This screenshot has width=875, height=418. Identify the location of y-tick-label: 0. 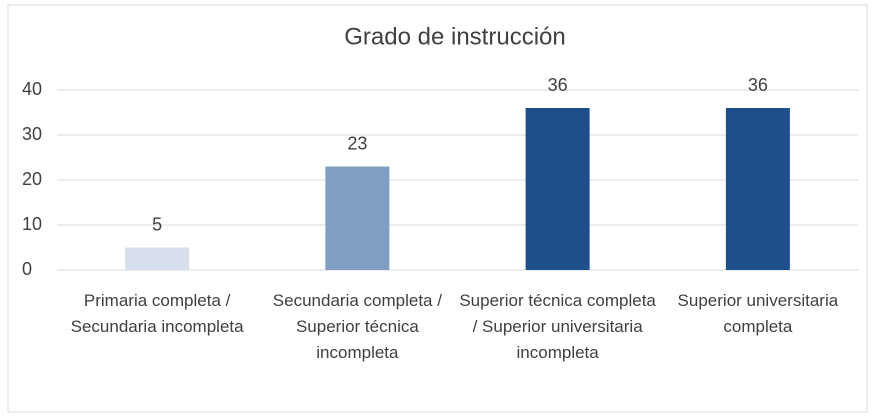
(27, 269).